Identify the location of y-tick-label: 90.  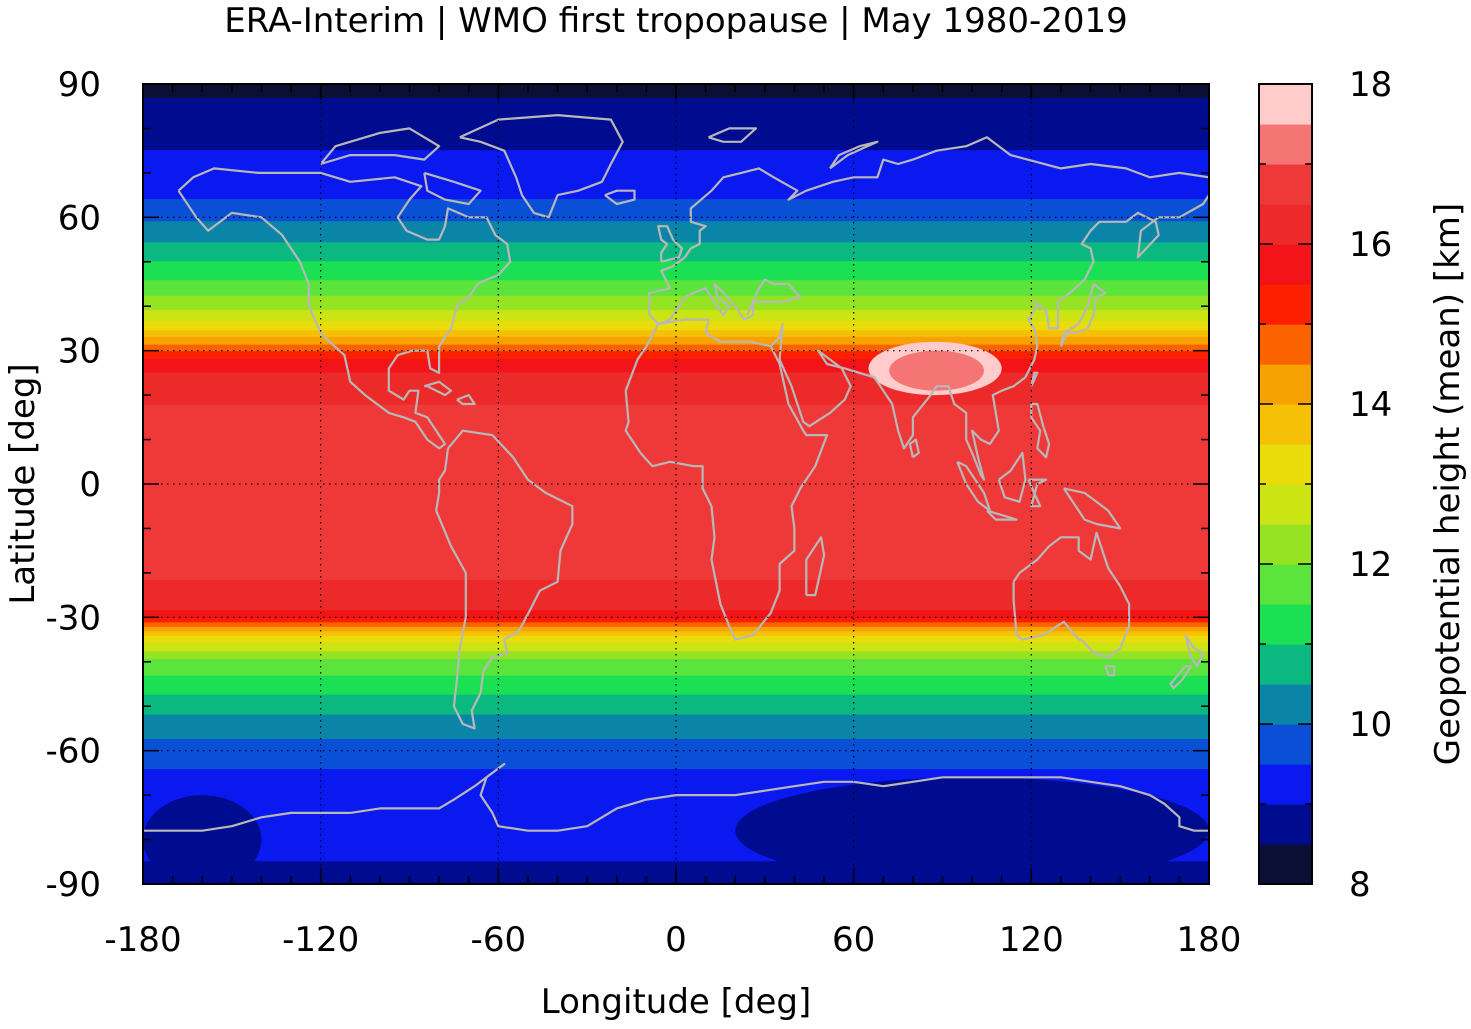
(79, 85).